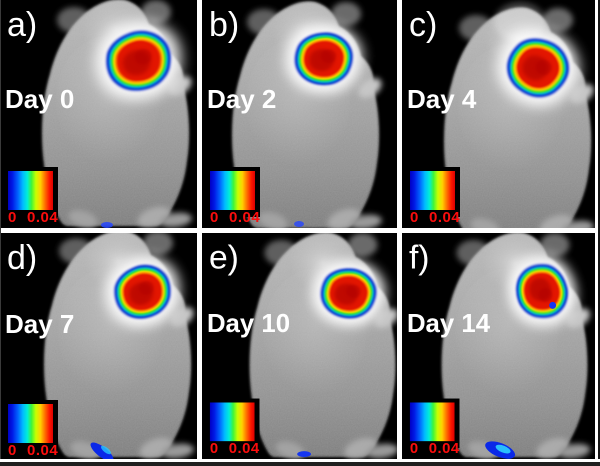 Image resolution: width=600 pixels, height=466 pixels. Describe the element at coordinates (300, 464) in the screenshot. I see `bottom-edge-shadow` at that location.